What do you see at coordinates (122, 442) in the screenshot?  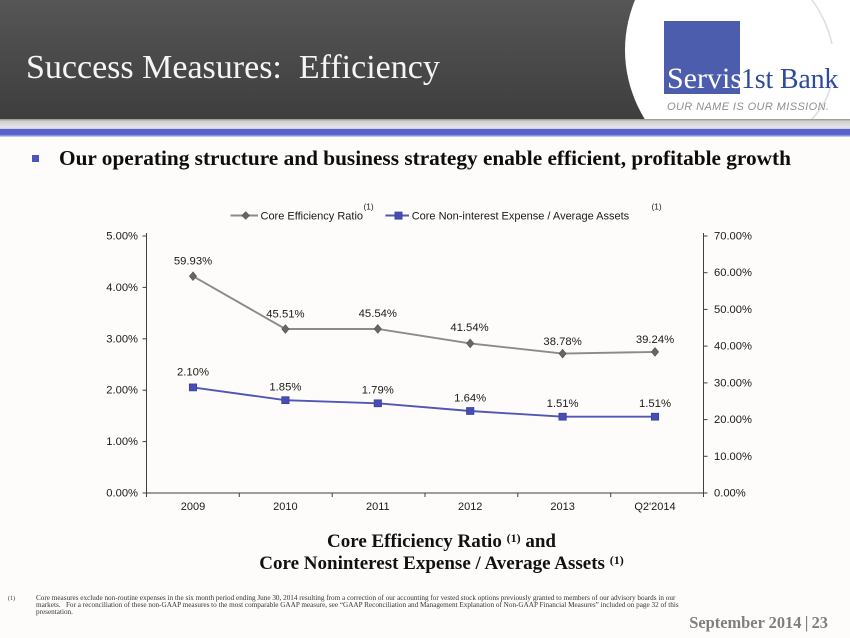 I see `svg-text: 1.00%` at bounding box center [122, 442].